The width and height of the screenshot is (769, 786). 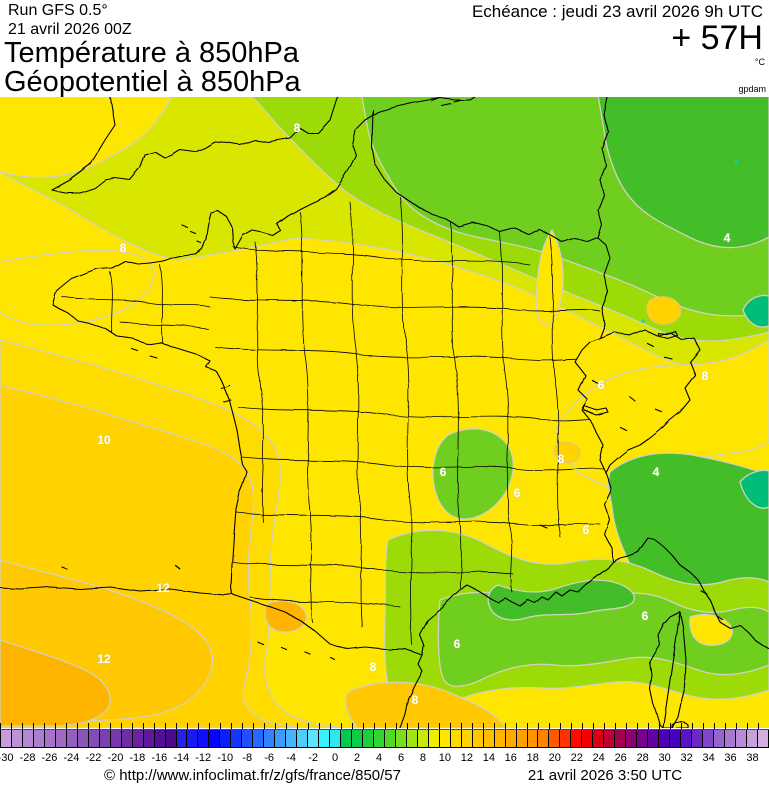 What do you see at coordinates (247, 758) in the screenshot?
I see `colorbar-tick-label: -8` at bounding box center [247, 758].